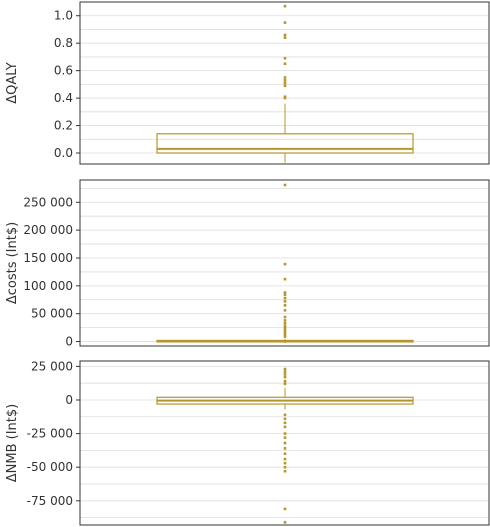  I want to click on y-tick-label: 0.0, so click(63, 153).